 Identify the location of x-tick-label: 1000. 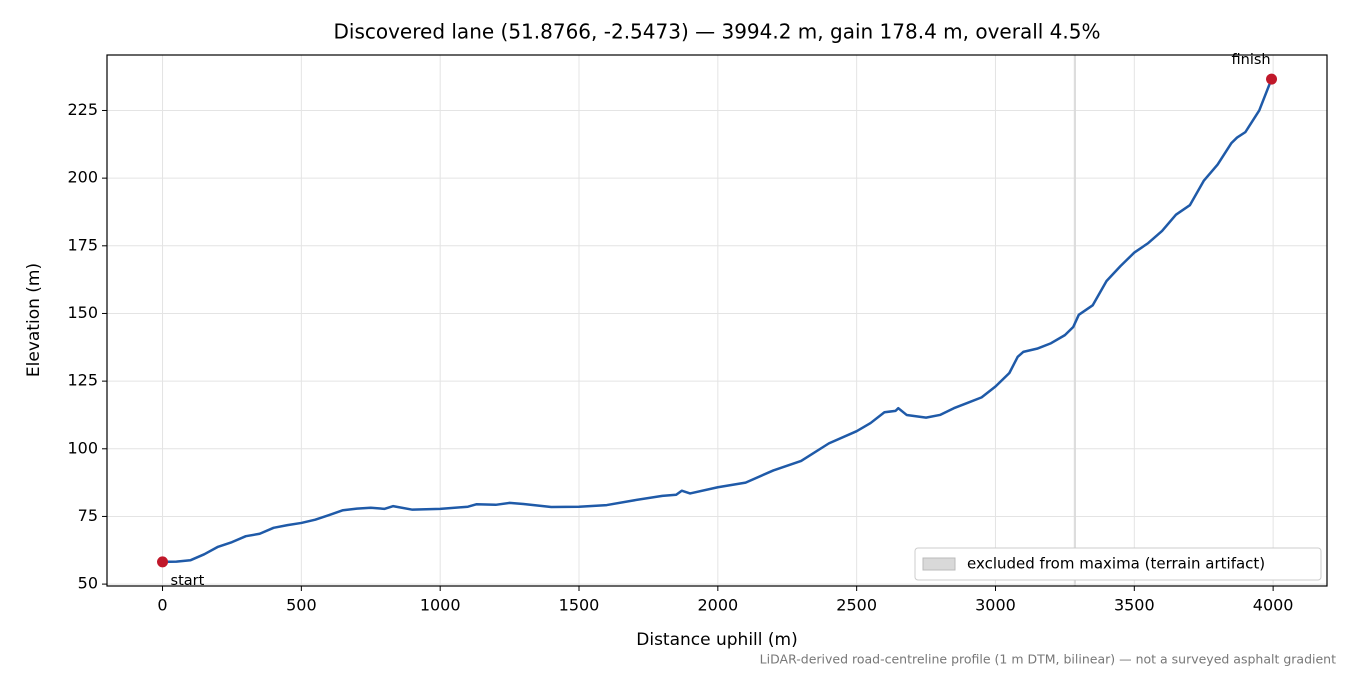
(440, 605).